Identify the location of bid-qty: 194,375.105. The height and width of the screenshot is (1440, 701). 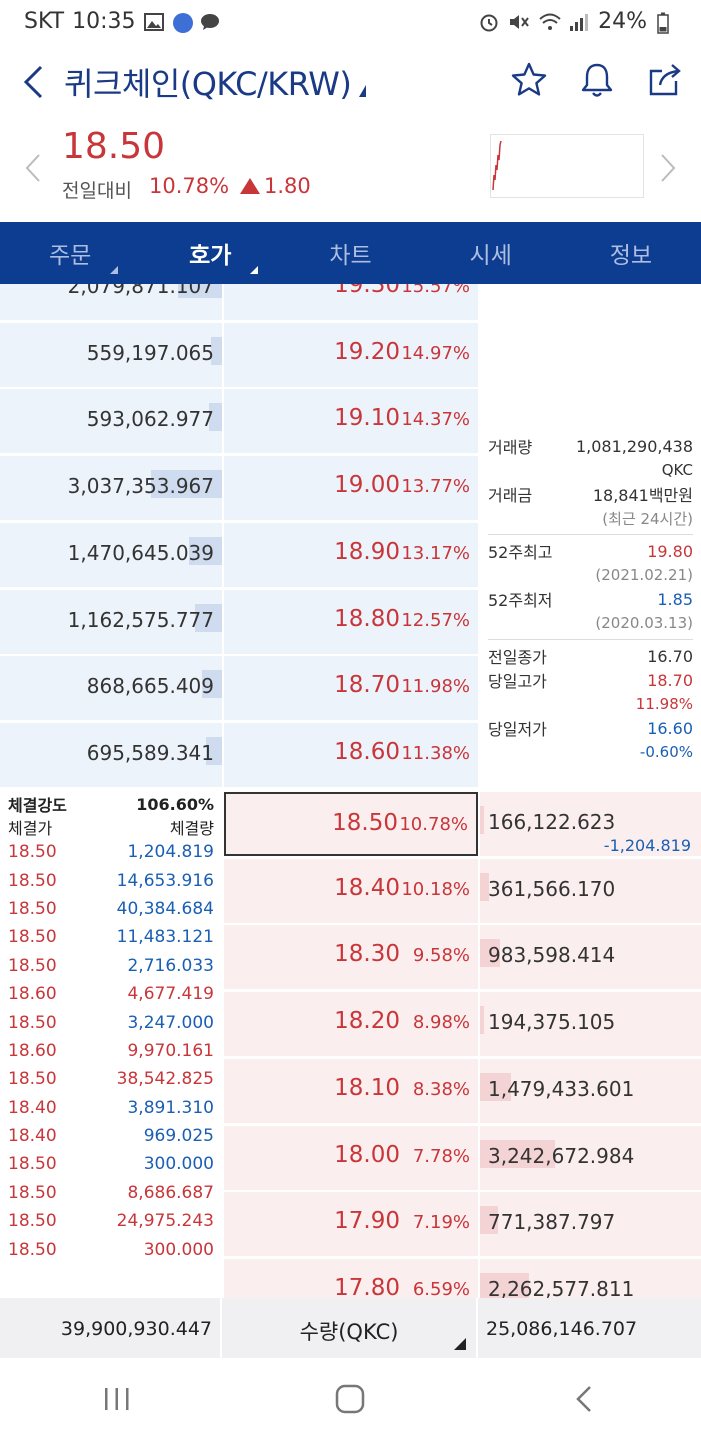
(552, 1022).